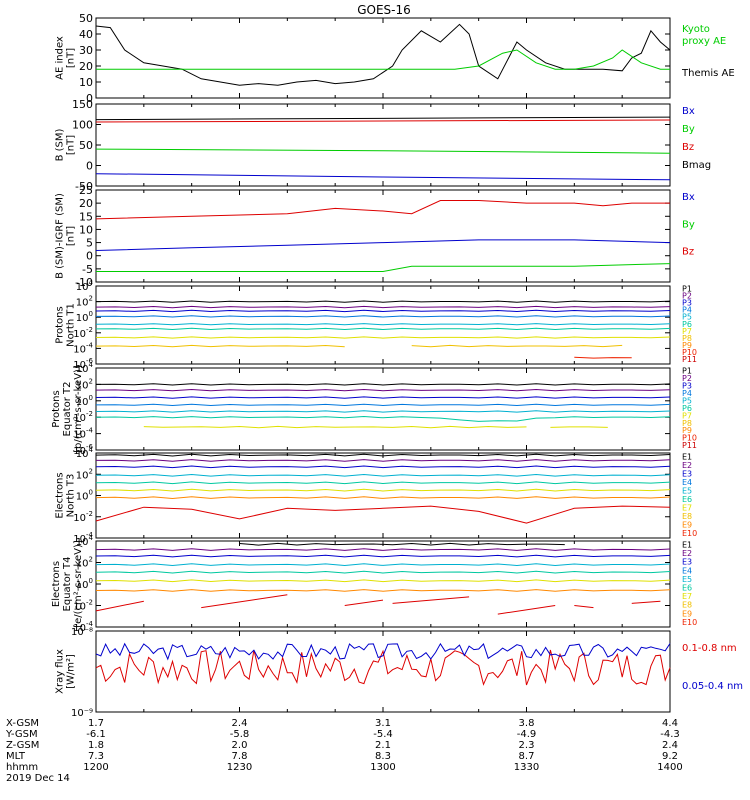 This screenshot has width=750, height=800. I want to click on y-tick-label: 10⁻⁸, so click(82, 632).